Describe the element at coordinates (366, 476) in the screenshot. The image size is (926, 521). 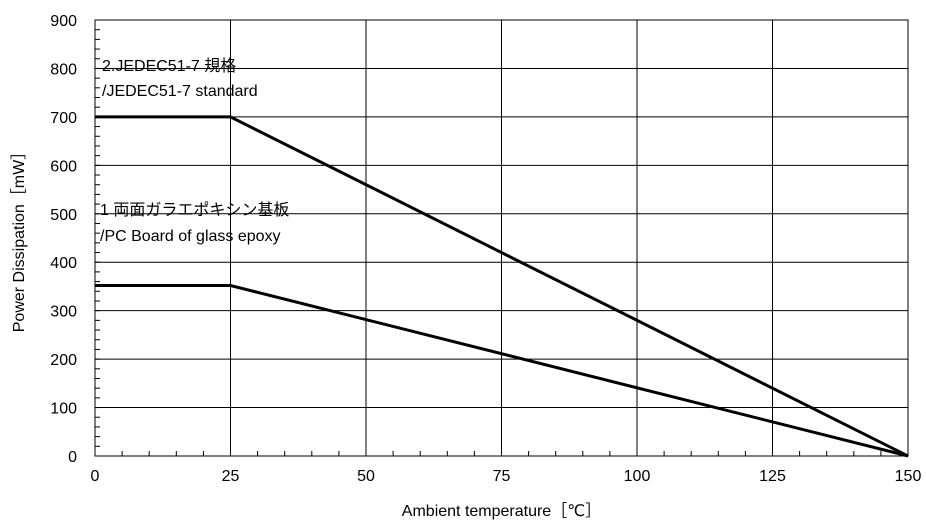
I see `x-tick-label-50: 50` at that location.